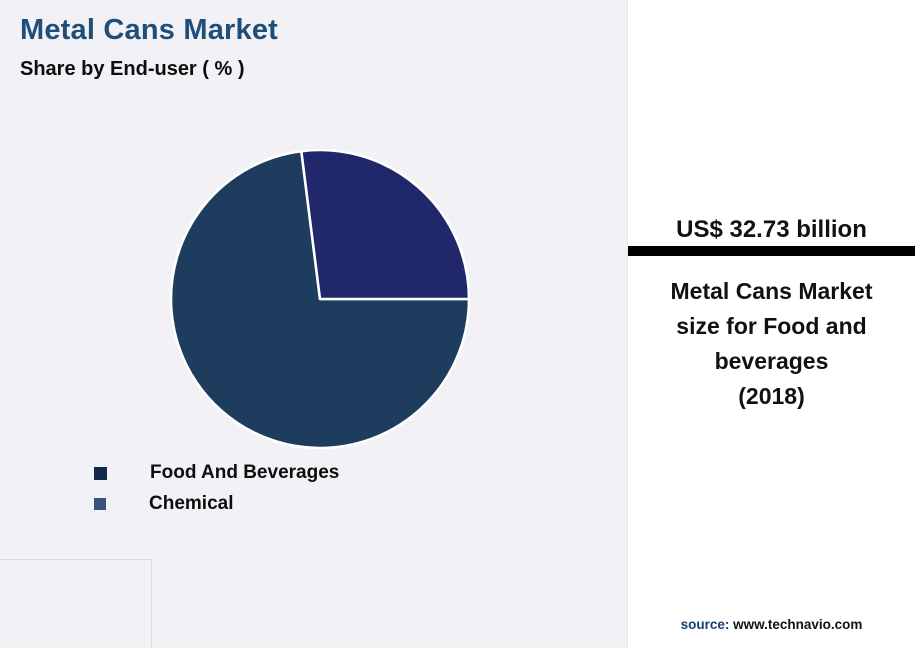 Image resolution: width=915 pixels, height=648 pixels. Describe the element at coordinates (216, 488) in the screenshot. I see `chart-legend: Food And Beverages Chemical` at that location.